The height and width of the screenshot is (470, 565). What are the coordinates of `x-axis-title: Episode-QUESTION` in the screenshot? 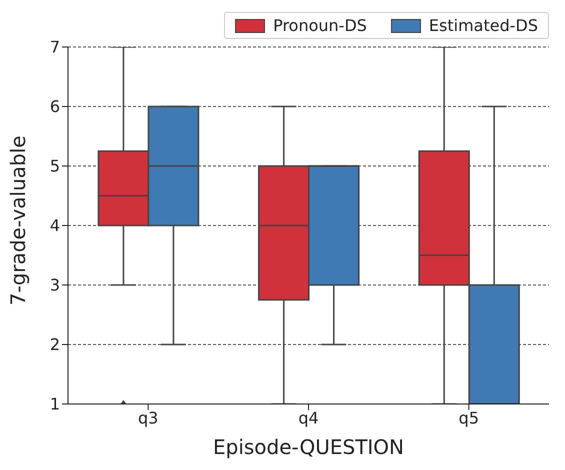 It's located at (308, 447).